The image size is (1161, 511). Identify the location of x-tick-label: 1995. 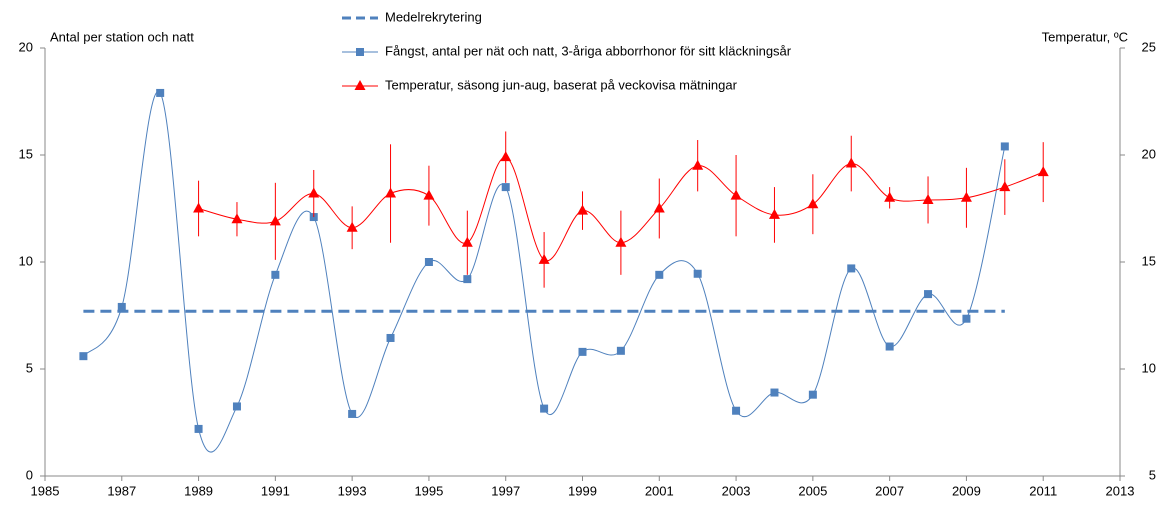
(428, 490).